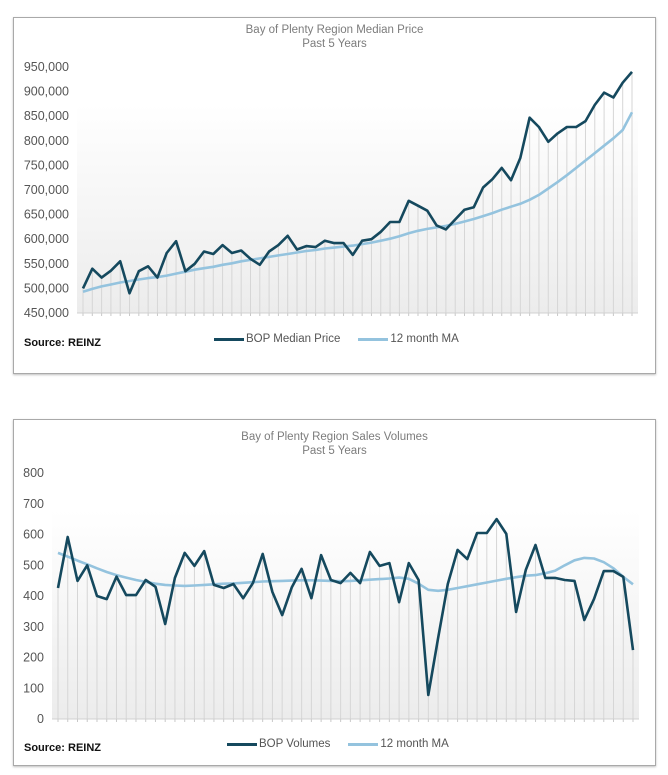  Describe the element at coordinates (334, 30) in the screenshot. I see `chart-title: Bay of Plenty Region Median Price` at that location.